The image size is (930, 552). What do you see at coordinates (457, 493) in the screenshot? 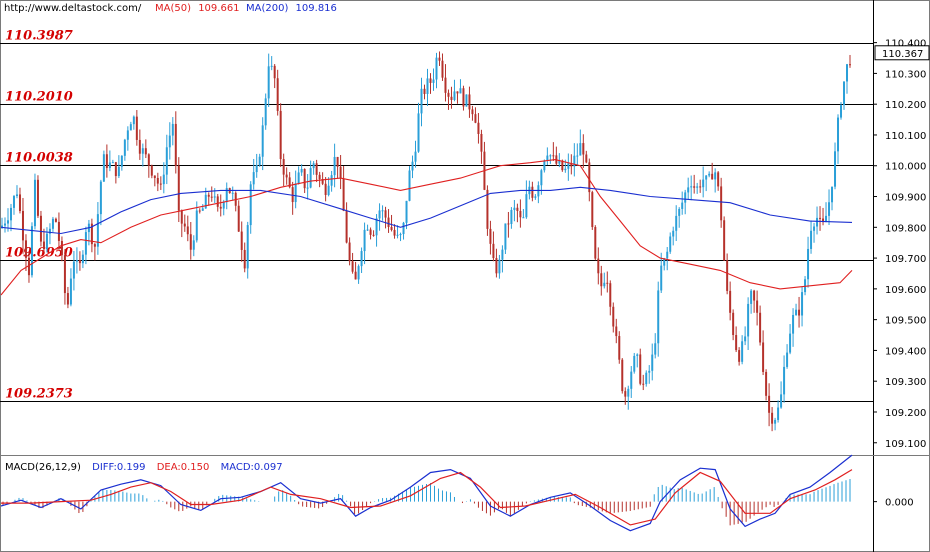
I see `macd-panel: 0.000` at bounding box center [457, 493].